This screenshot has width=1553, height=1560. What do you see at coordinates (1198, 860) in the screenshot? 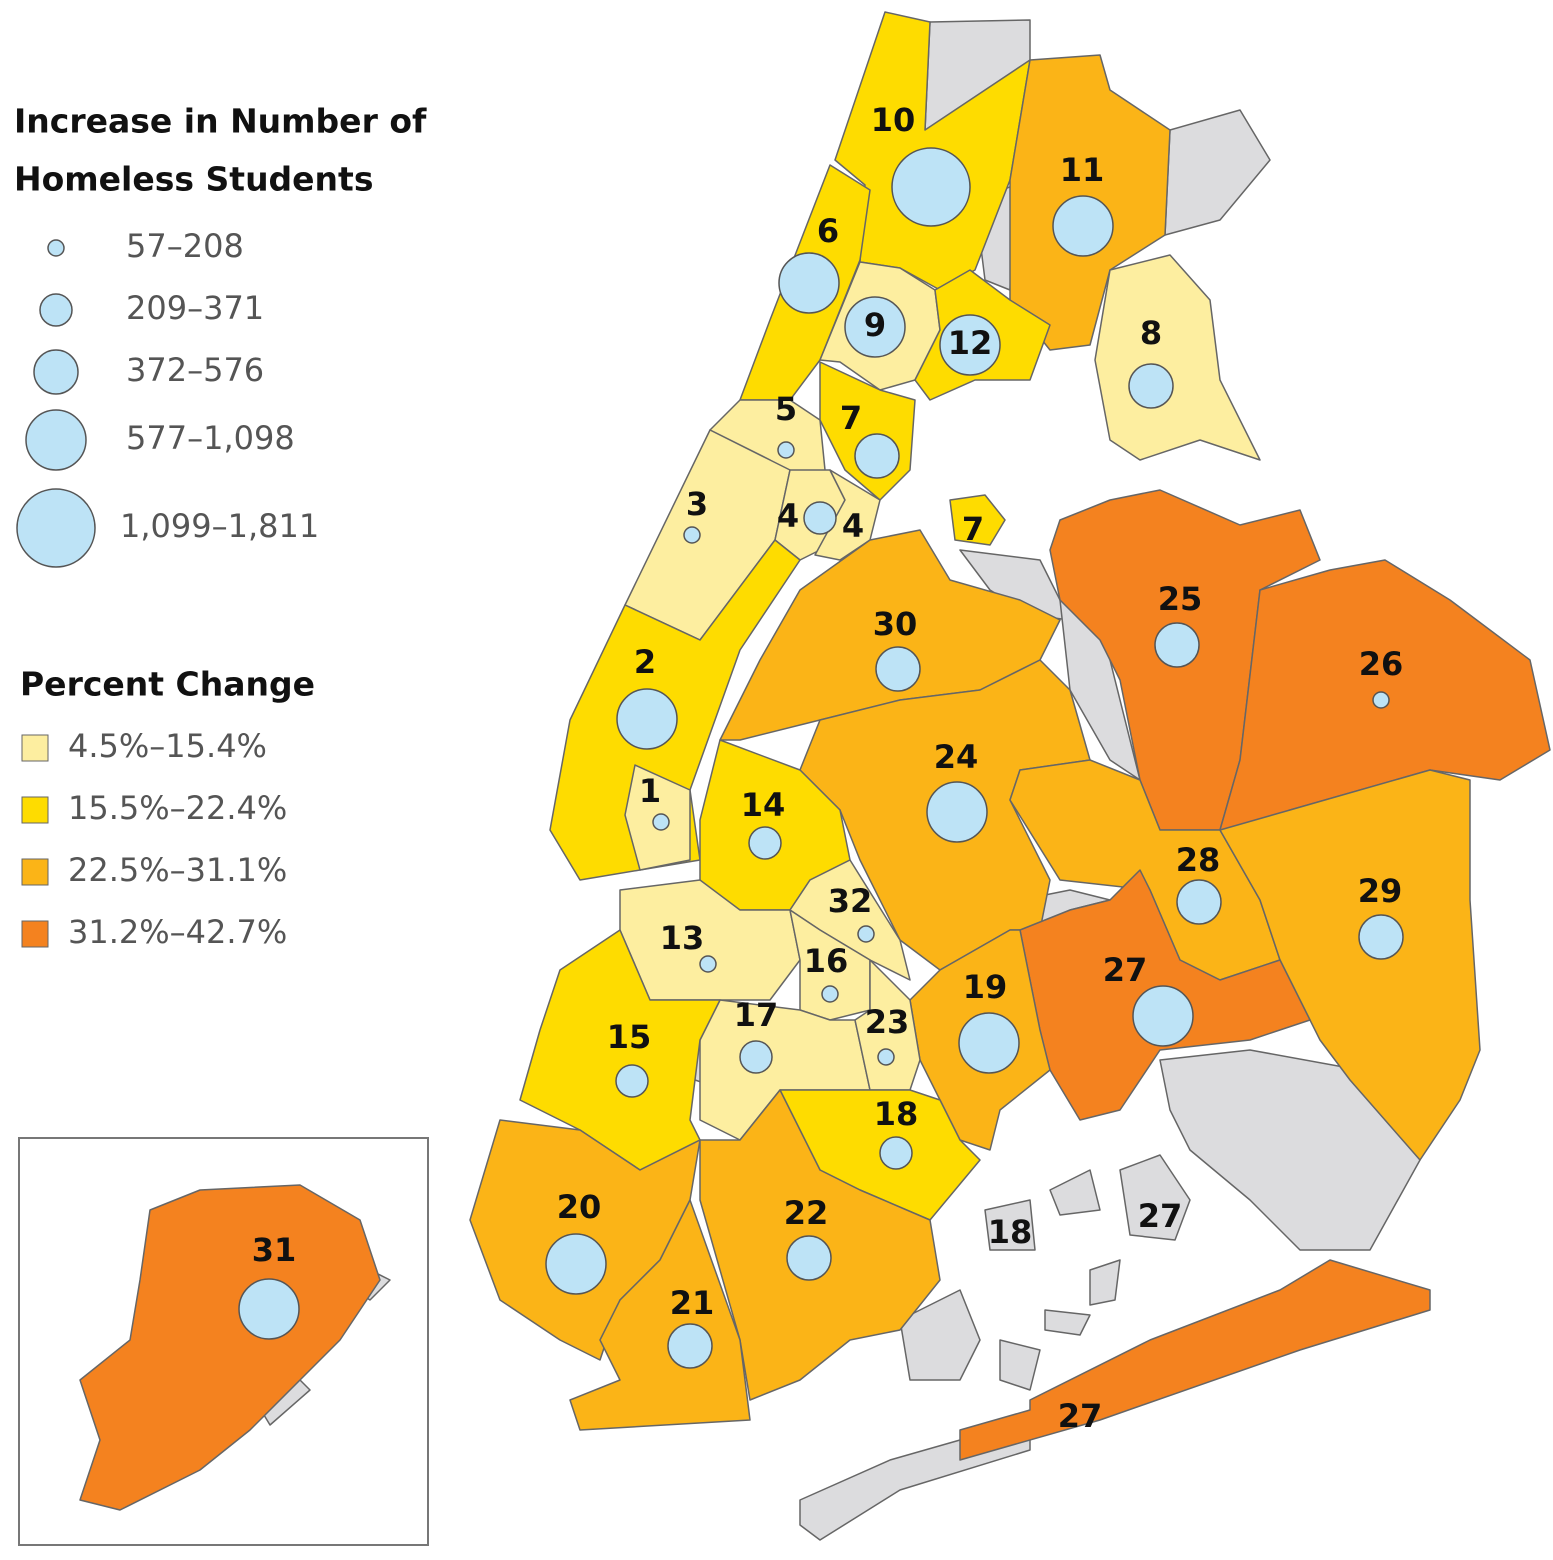
I see `district-label: 28` at bounding box center [1198, 860].